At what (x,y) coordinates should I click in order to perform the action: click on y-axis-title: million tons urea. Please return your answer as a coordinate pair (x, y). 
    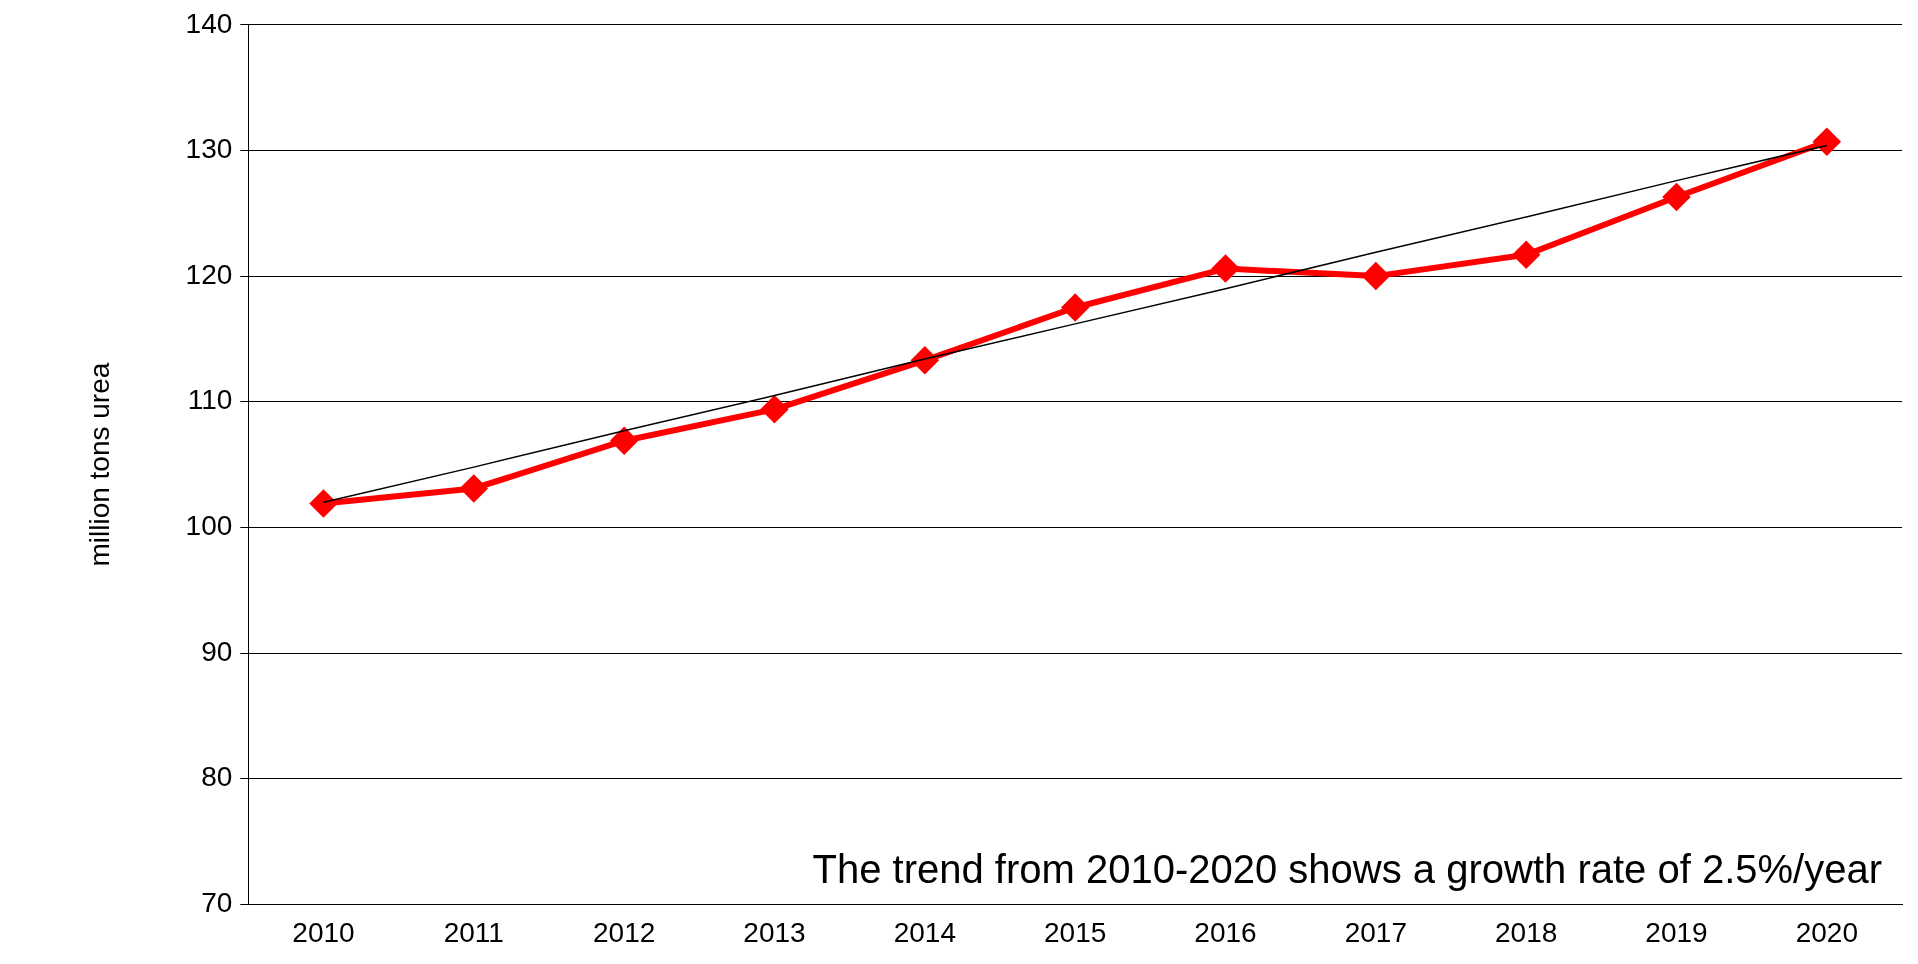
    Looking at the image, I should click on (99, 464).